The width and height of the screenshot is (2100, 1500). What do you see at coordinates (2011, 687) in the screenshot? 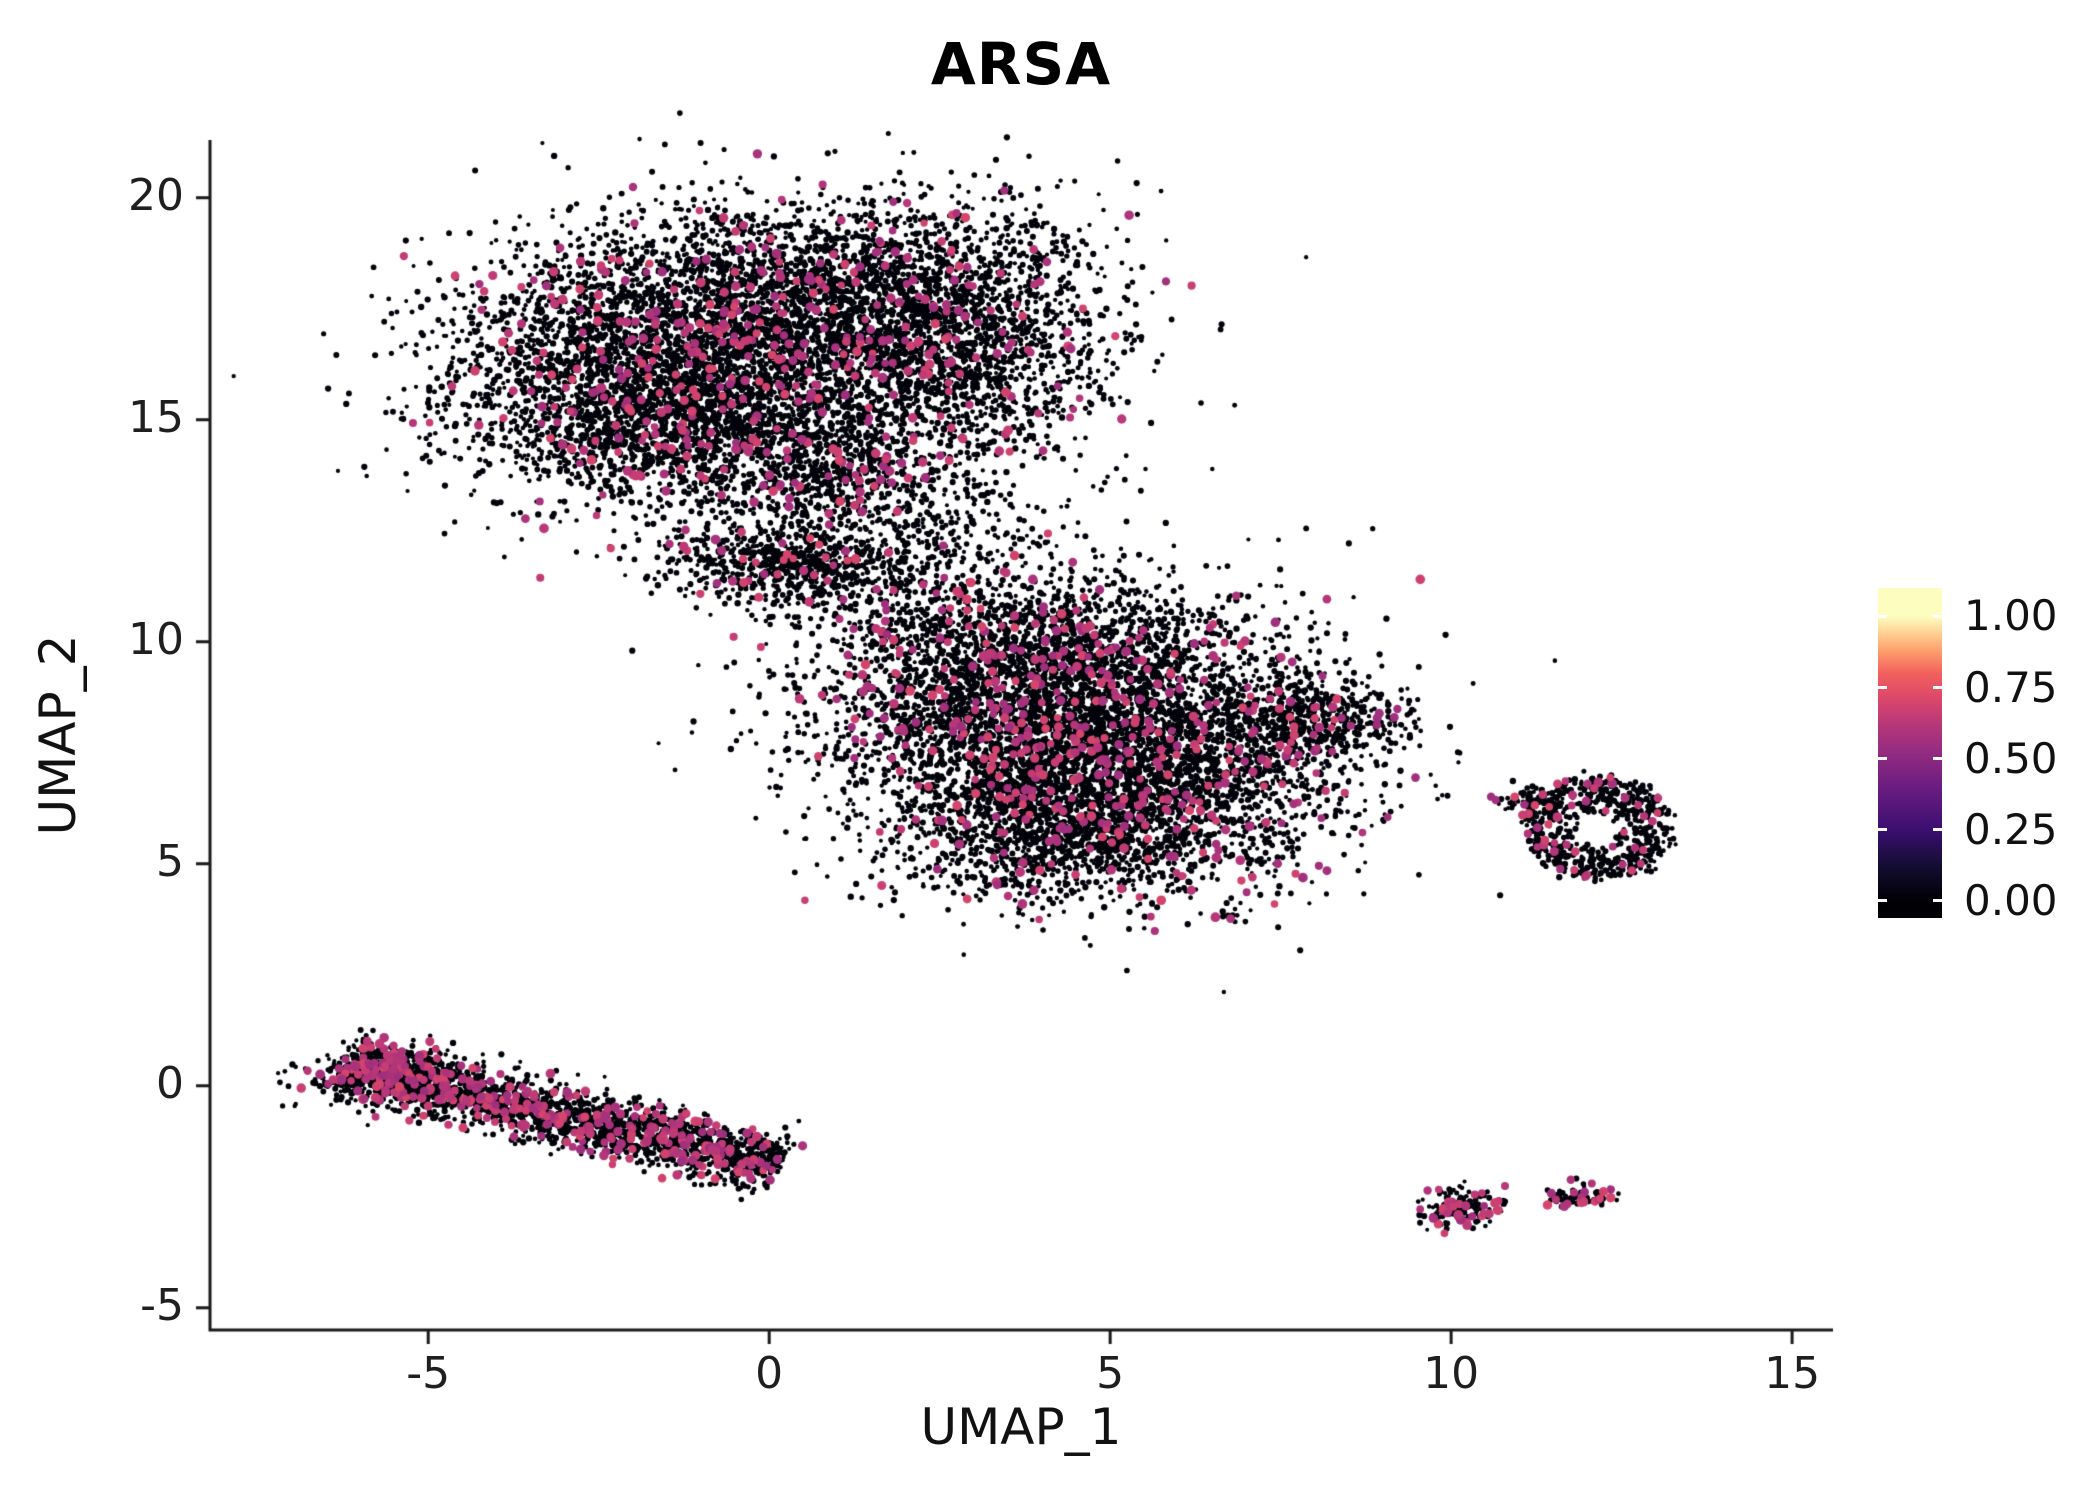
I see `colorbar-label: 0.75` at bounding box center [2011, 687].